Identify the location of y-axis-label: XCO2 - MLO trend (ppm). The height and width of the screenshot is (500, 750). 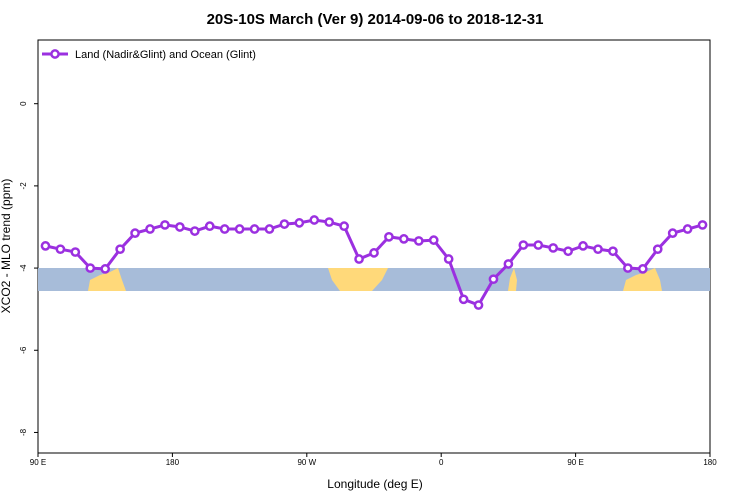
(6, 246).